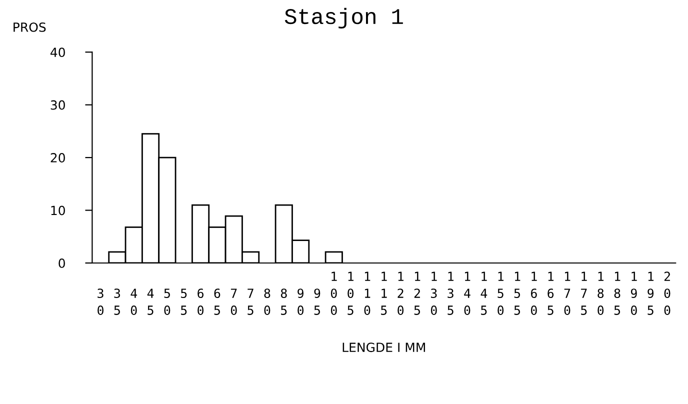  What do you see at coordinates (501, 293) in the screenshot?
I see `x-tick-label: 1 5 0` at bounding box center [501, 293].